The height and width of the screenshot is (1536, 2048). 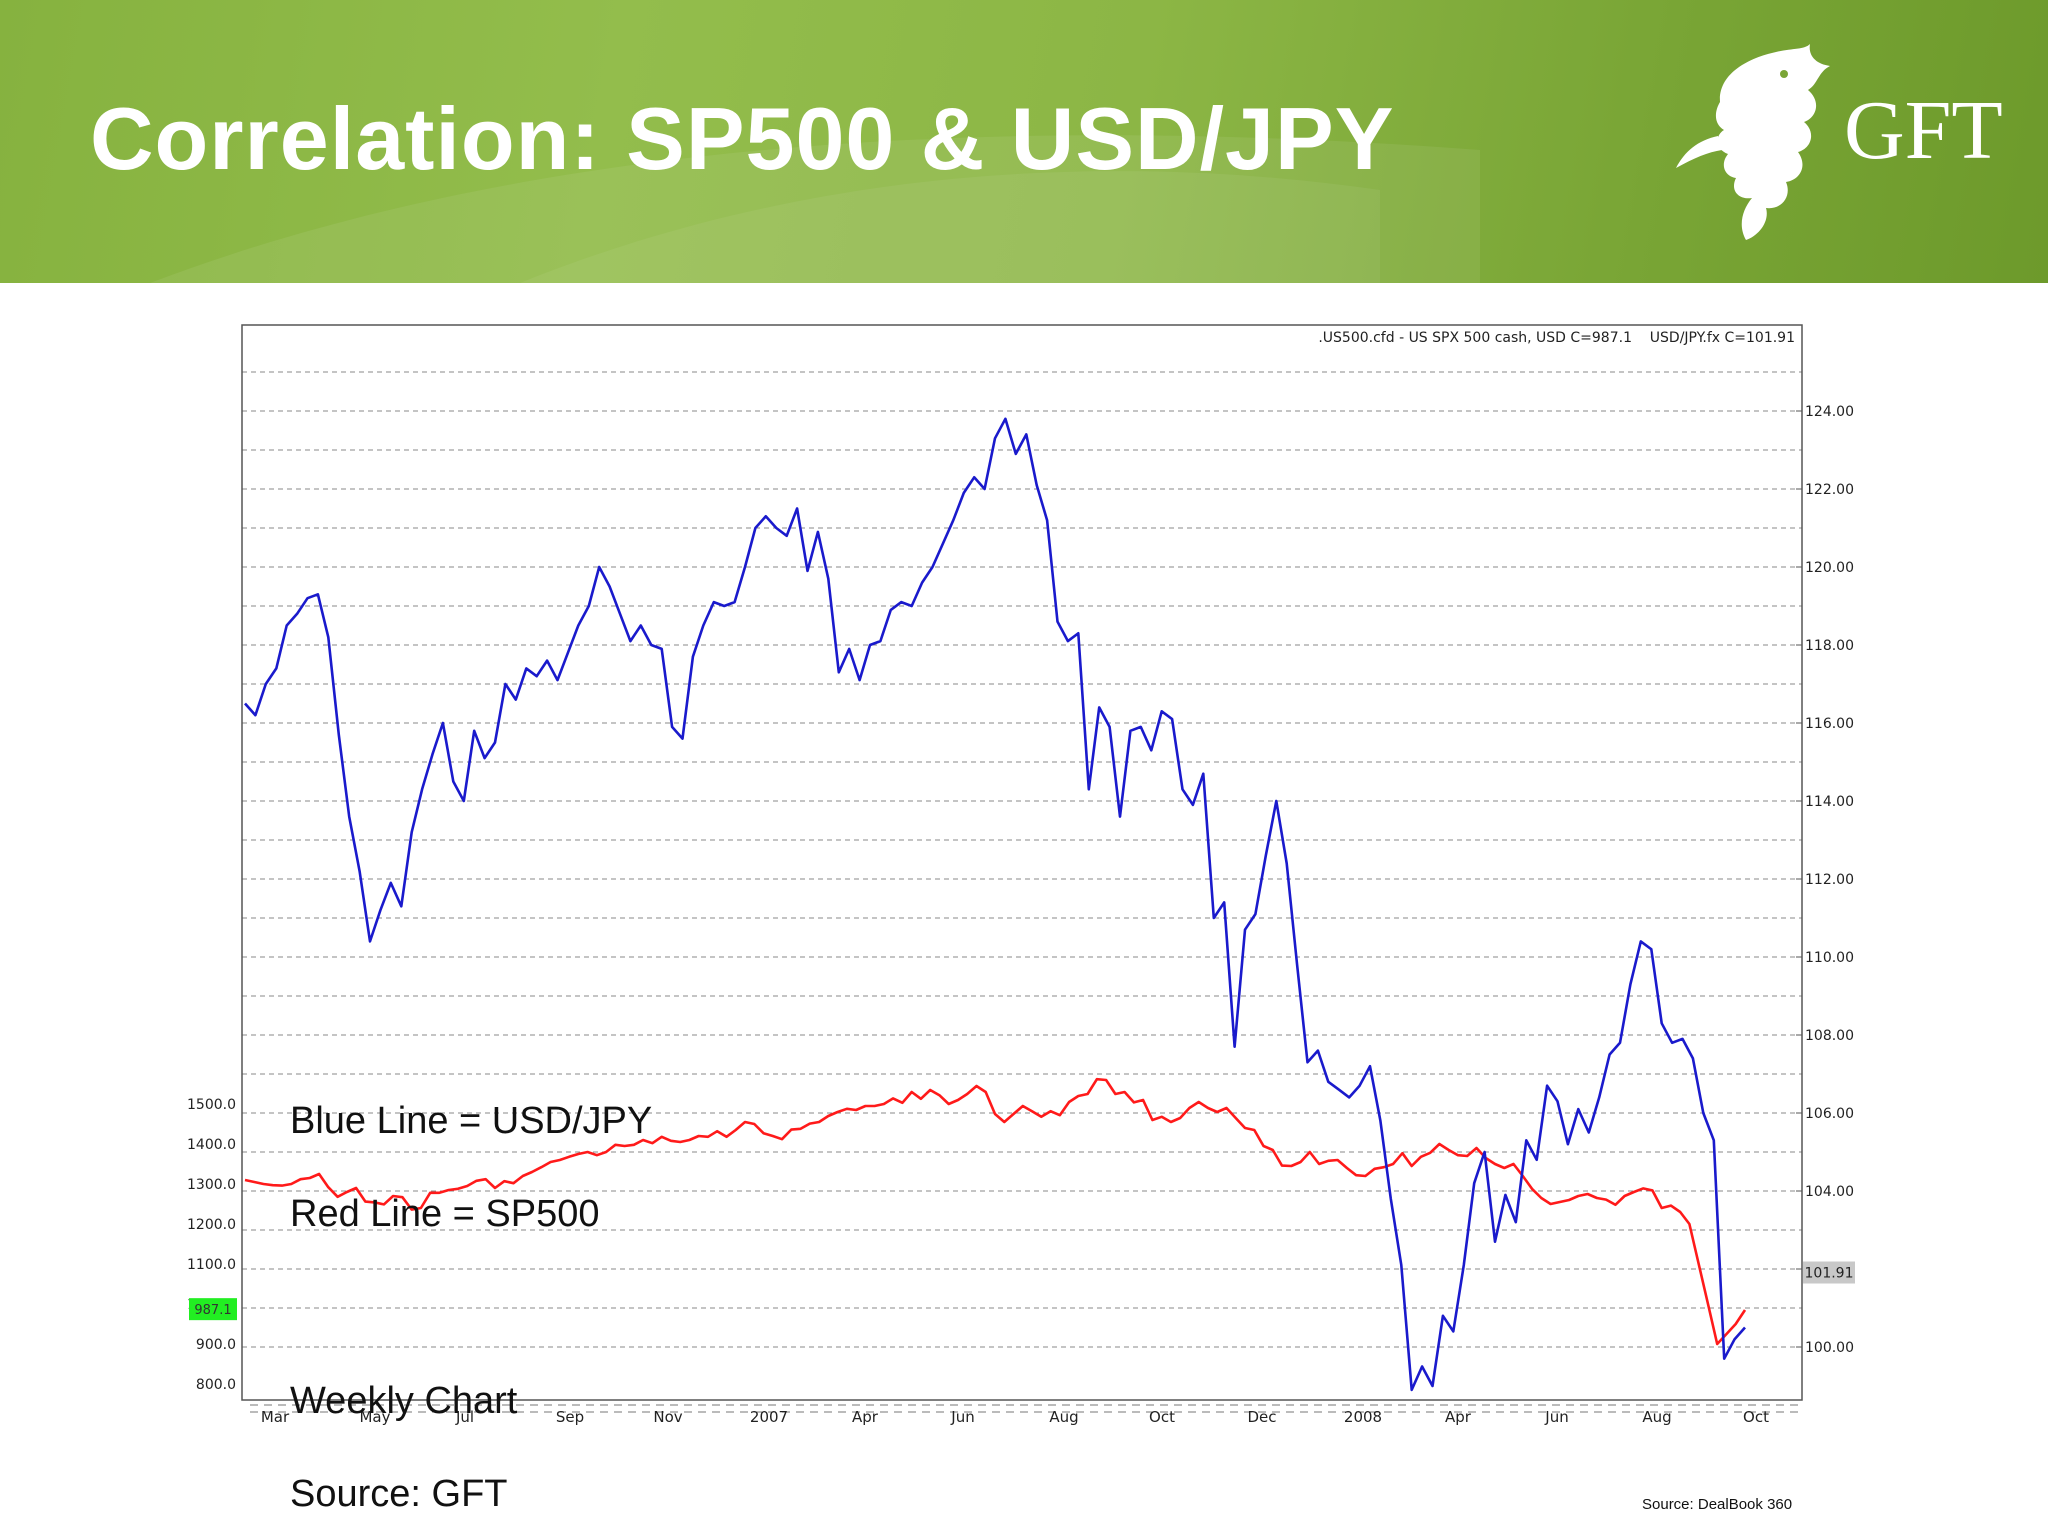 What do you see at coordinates (399, 1494) in the screenshot?
I see `source-gft-note: Source: GFT` at bounding box center [399, 1494].